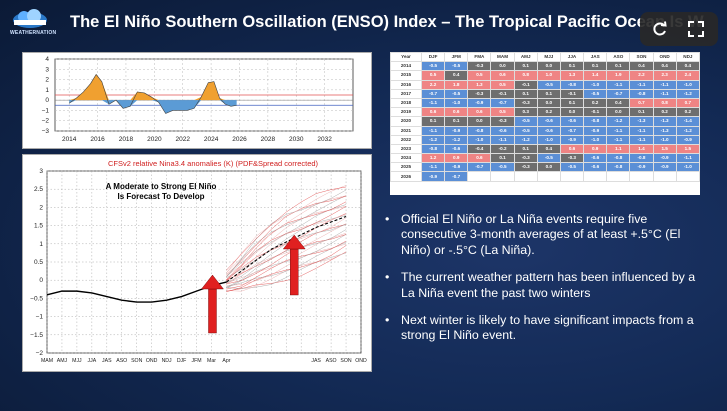 The image size is (727, 411). What do you see at coordinates (294, 272) in the screenshot?
I see `forecast-arrow-shaft` at bounding box center [294, 272].